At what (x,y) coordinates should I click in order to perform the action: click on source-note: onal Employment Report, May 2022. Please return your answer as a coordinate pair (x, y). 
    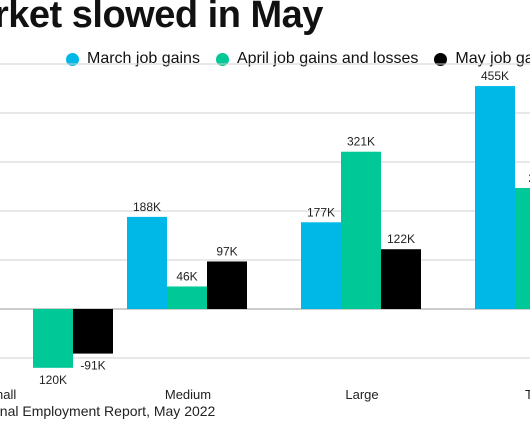
    Looking at the image, I should click on (108, 411).